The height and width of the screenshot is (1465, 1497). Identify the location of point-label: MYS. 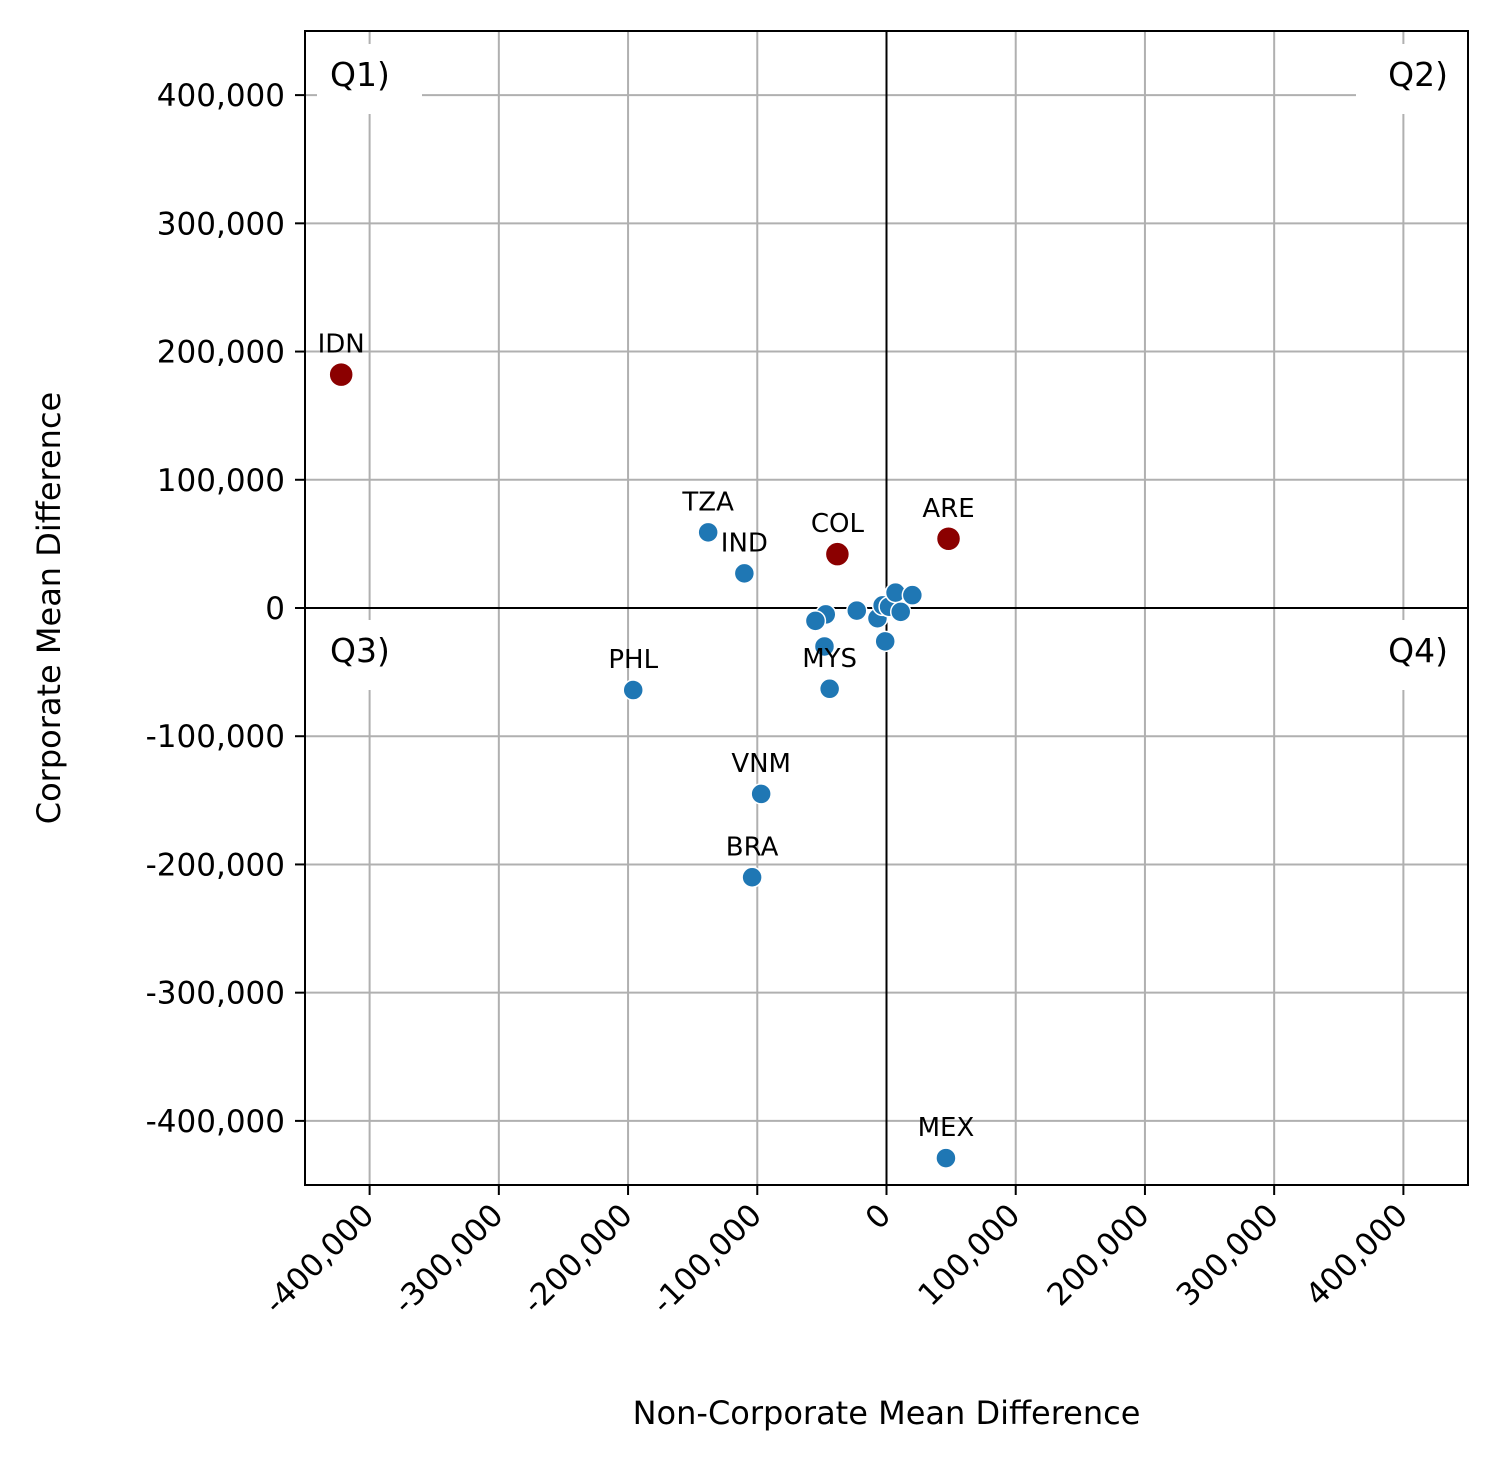
(829, 659).